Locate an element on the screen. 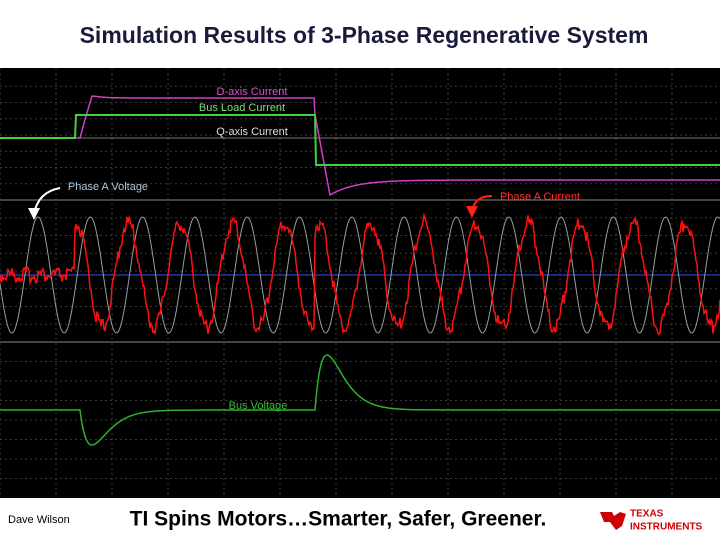 The width and height of the screenshot is (720, 540). footer is located at coordinates (360, 519).